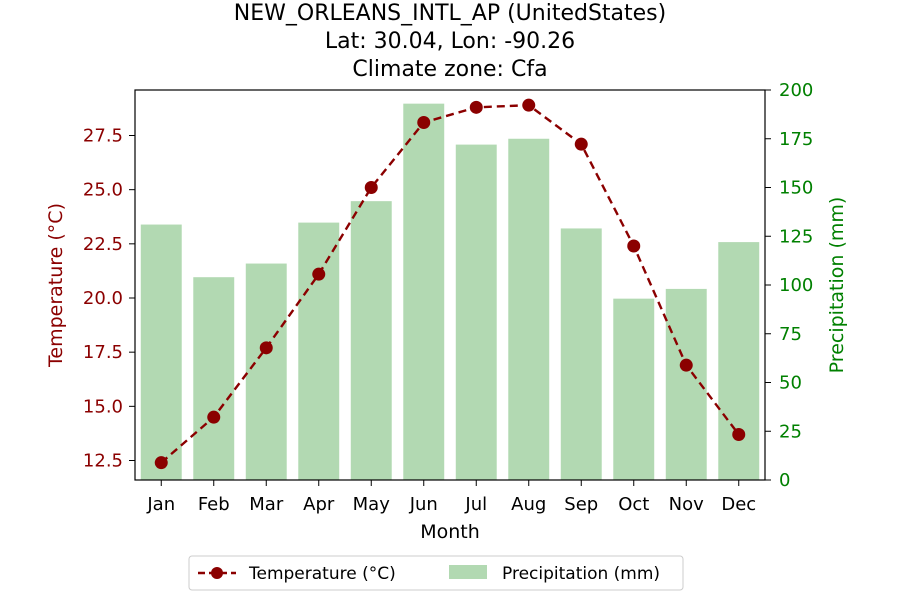 The height and width of the screenshot is (600, 900). What do you see at coordinates (423, 504) in the screenshot?
I see `x-tick-label: Jun` at bounding box center [423, 504].